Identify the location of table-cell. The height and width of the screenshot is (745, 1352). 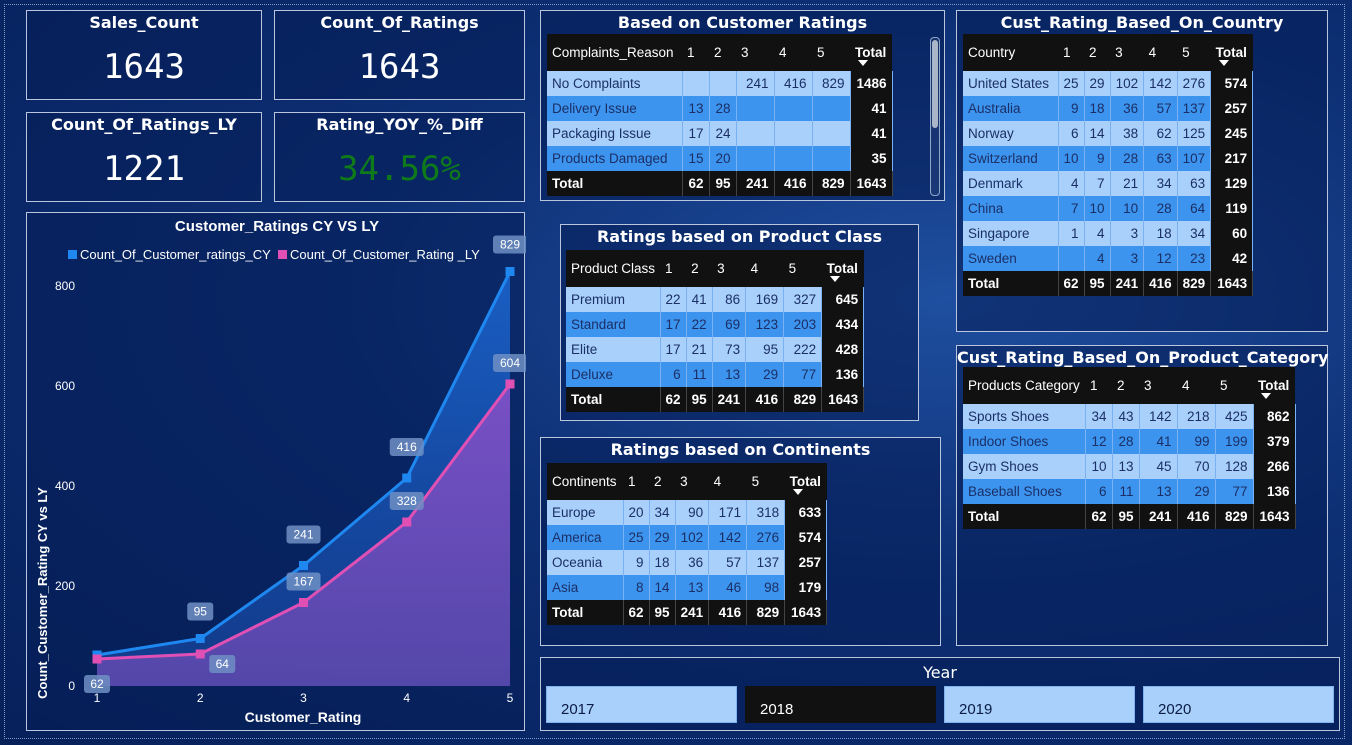
(1071, 258).